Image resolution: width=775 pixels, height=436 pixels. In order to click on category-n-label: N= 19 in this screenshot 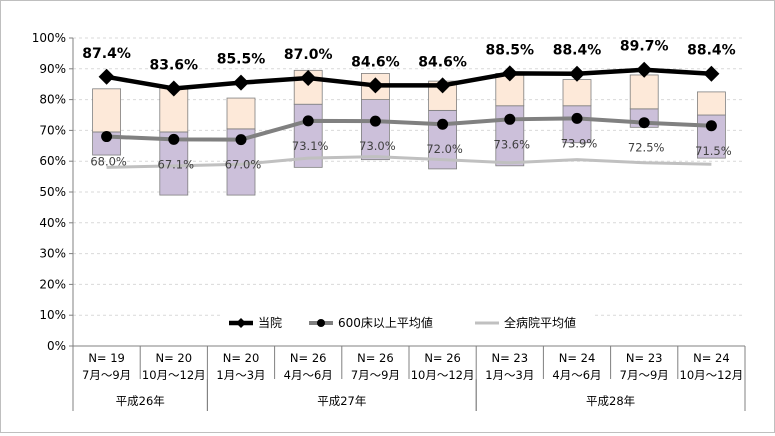, I will do `click(106, 358)`.